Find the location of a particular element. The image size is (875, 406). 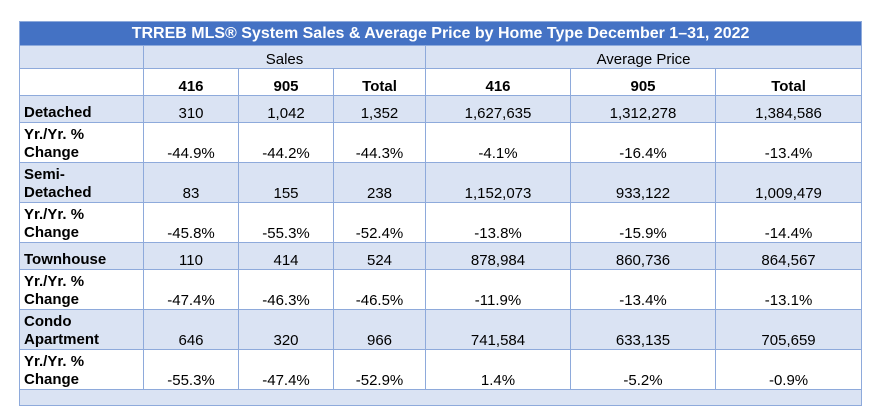

cell-sales-905: -46.3% is located at coordinates (286, 289).